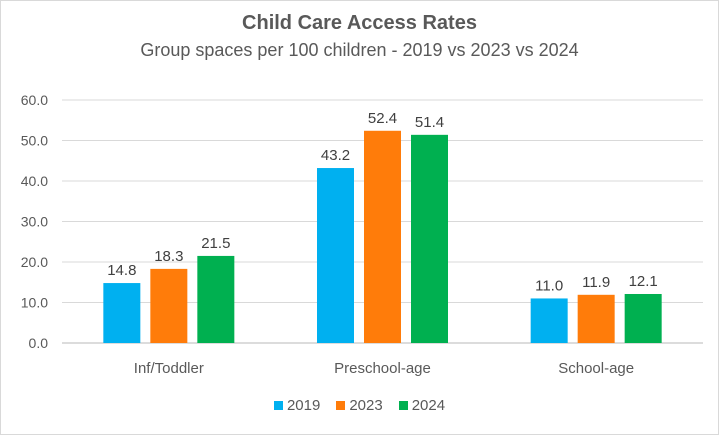 This screenshot has height=435, width=719. I want to click on y-tick-label: 30.0, so click(34, 222).